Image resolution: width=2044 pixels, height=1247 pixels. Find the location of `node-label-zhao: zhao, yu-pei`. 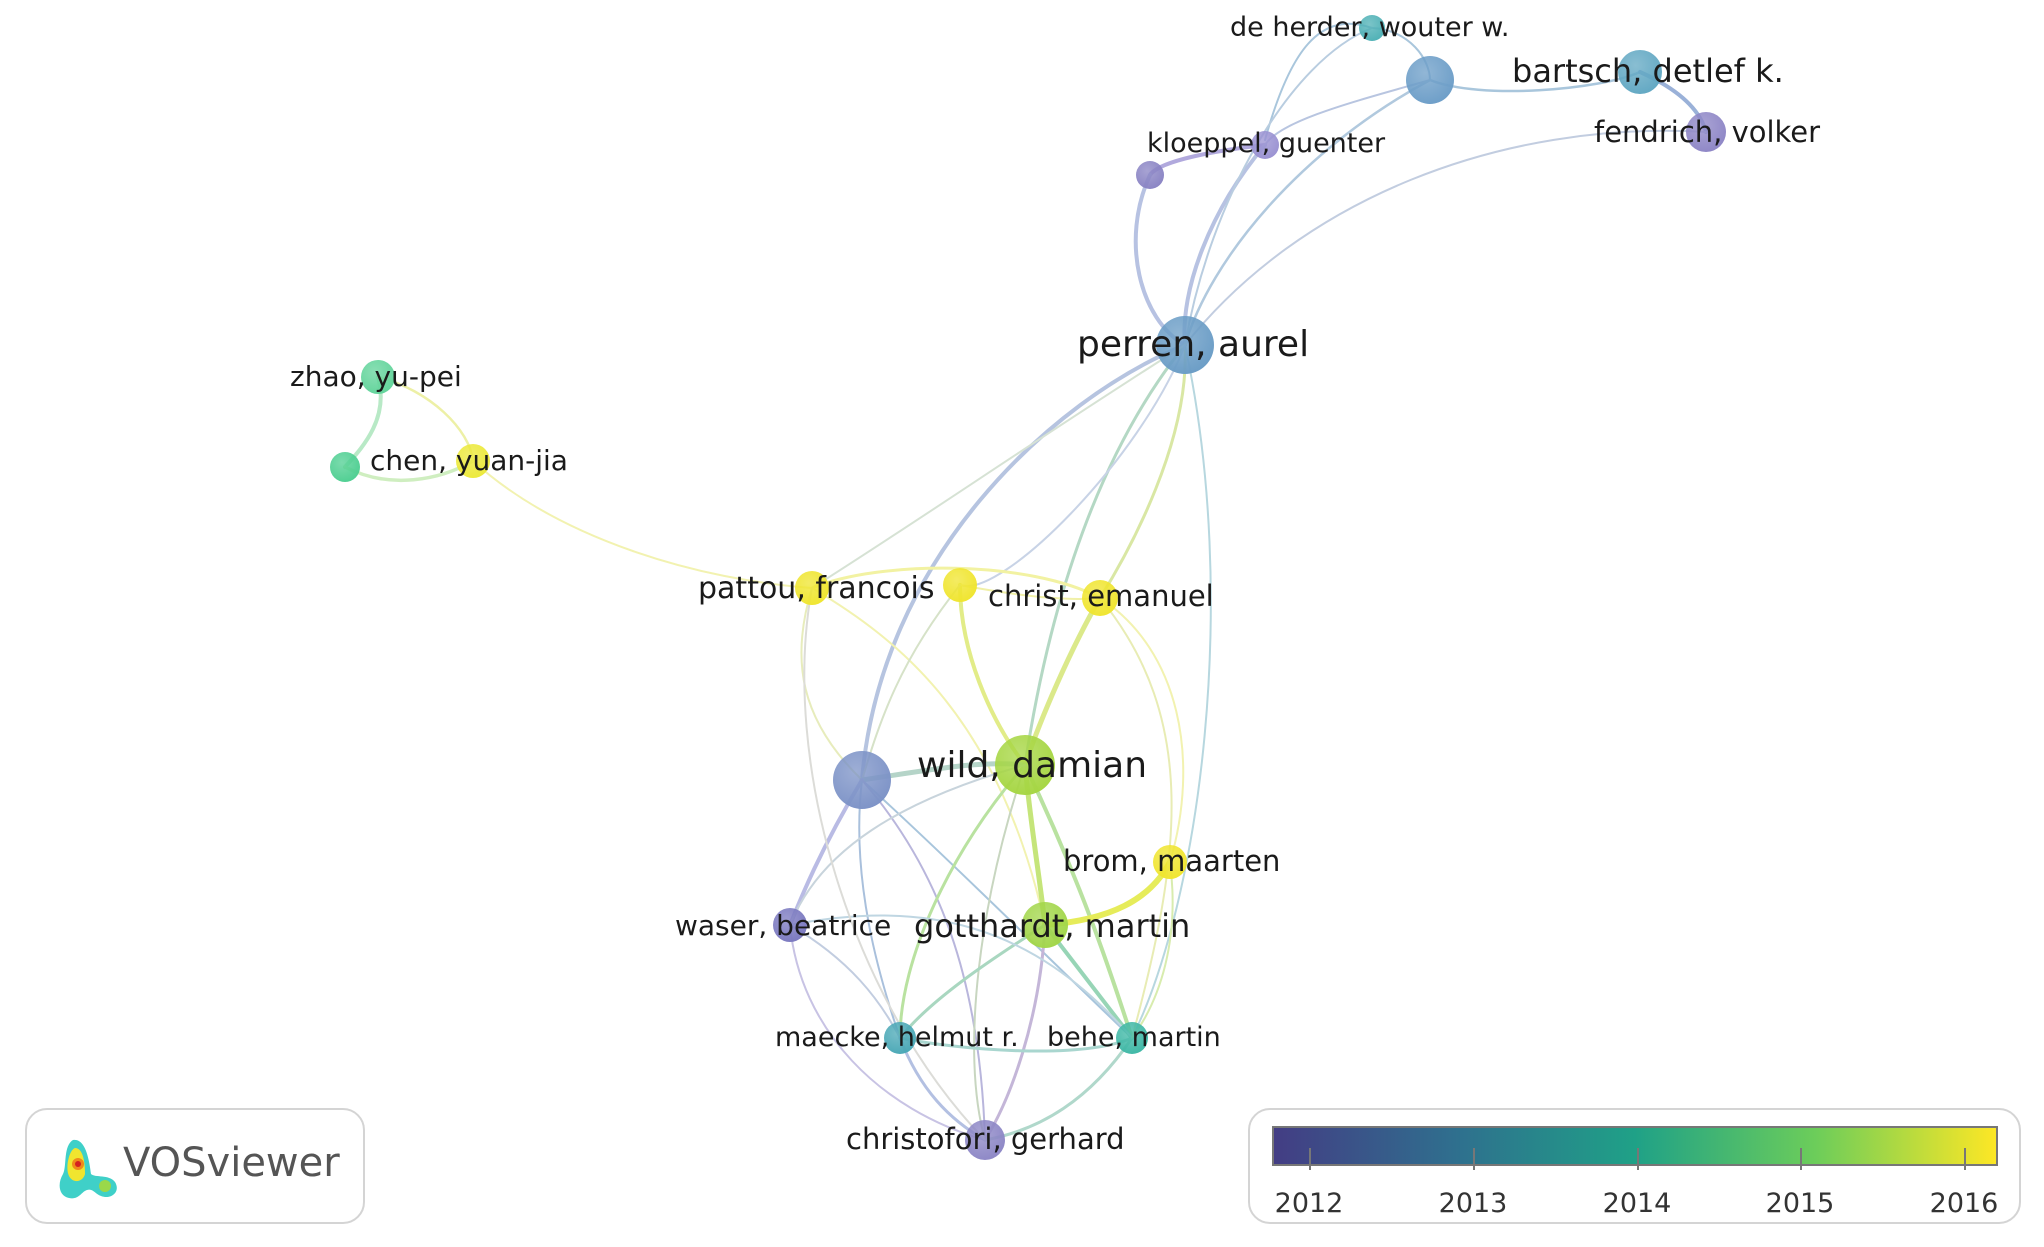

node-label-zhao: zhao, yu-pei is located at coordinates (376, 376).